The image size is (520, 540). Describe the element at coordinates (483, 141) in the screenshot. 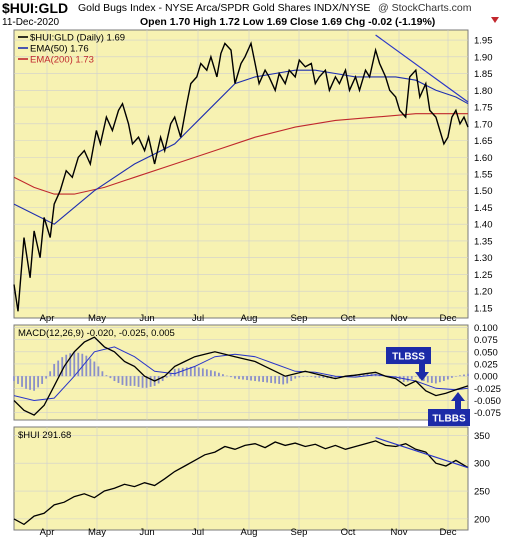

I see `y-tick-label: 1.65` at that location.